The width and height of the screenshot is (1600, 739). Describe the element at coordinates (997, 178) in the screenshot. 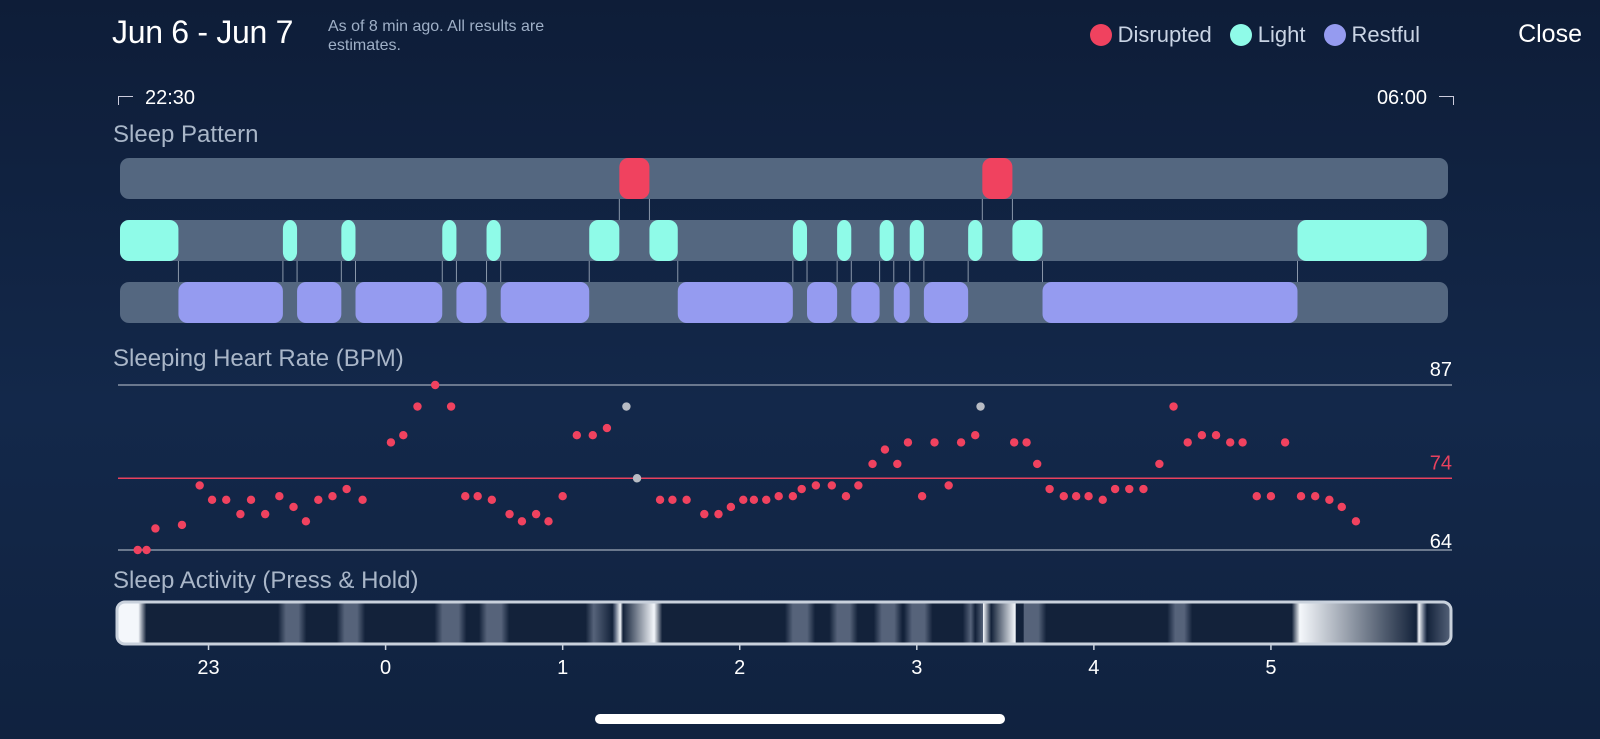

I see `disrupted-segment` at that location.